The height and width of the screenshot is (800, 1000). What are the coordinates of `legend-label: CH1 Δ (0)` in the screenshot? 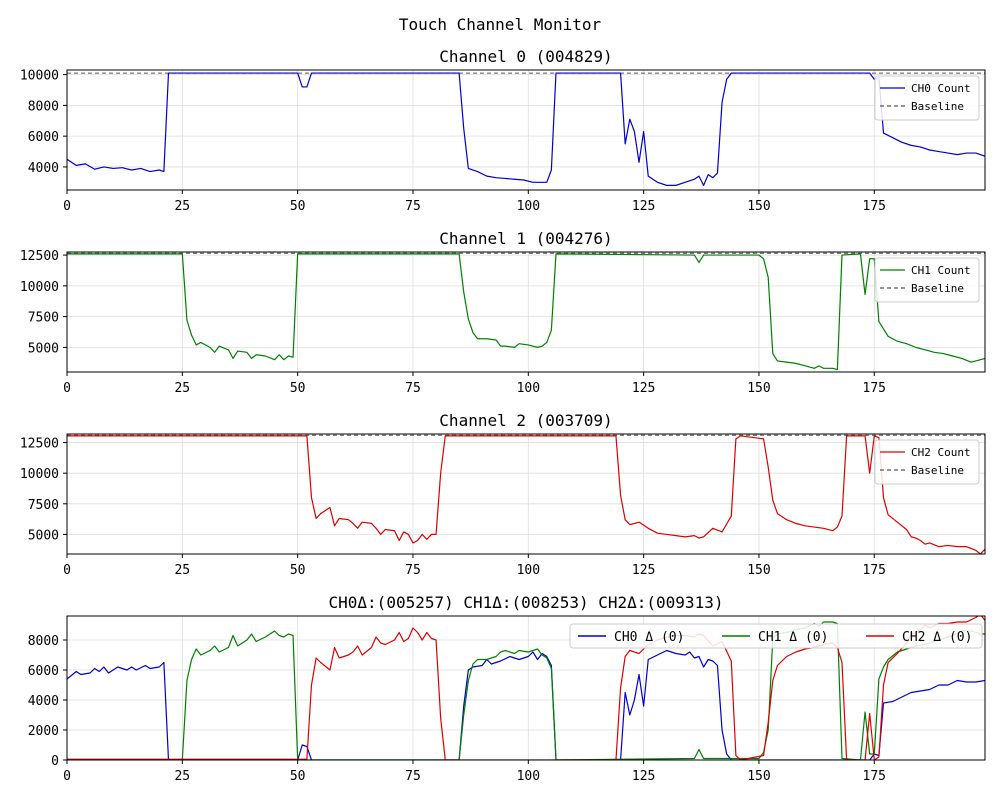 It's located at (793, 637).